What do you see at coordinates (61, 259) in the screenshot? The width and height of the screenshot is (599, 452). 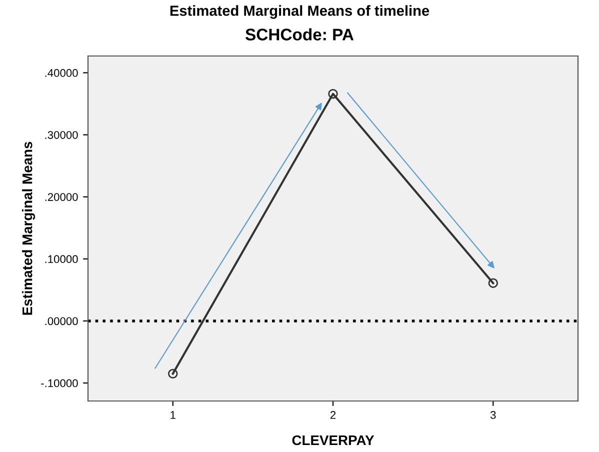 I see `y-tick-label: .10000` at bounding box center [61, 259].